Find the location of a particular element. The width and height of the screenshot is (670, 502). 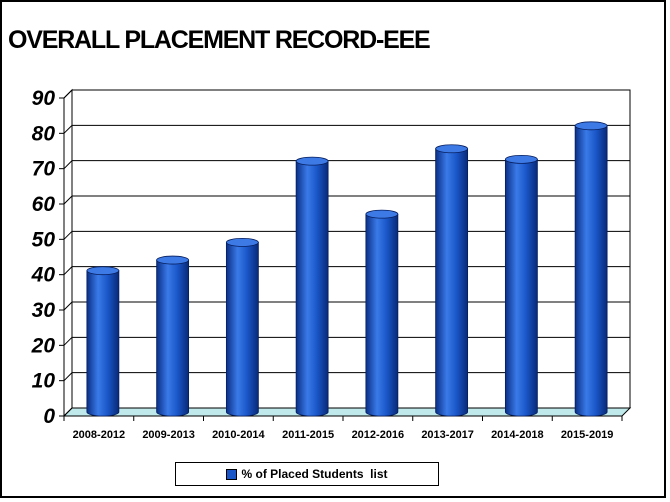

legend-label: % of Placed Students list is located at coordinates (314, 474).